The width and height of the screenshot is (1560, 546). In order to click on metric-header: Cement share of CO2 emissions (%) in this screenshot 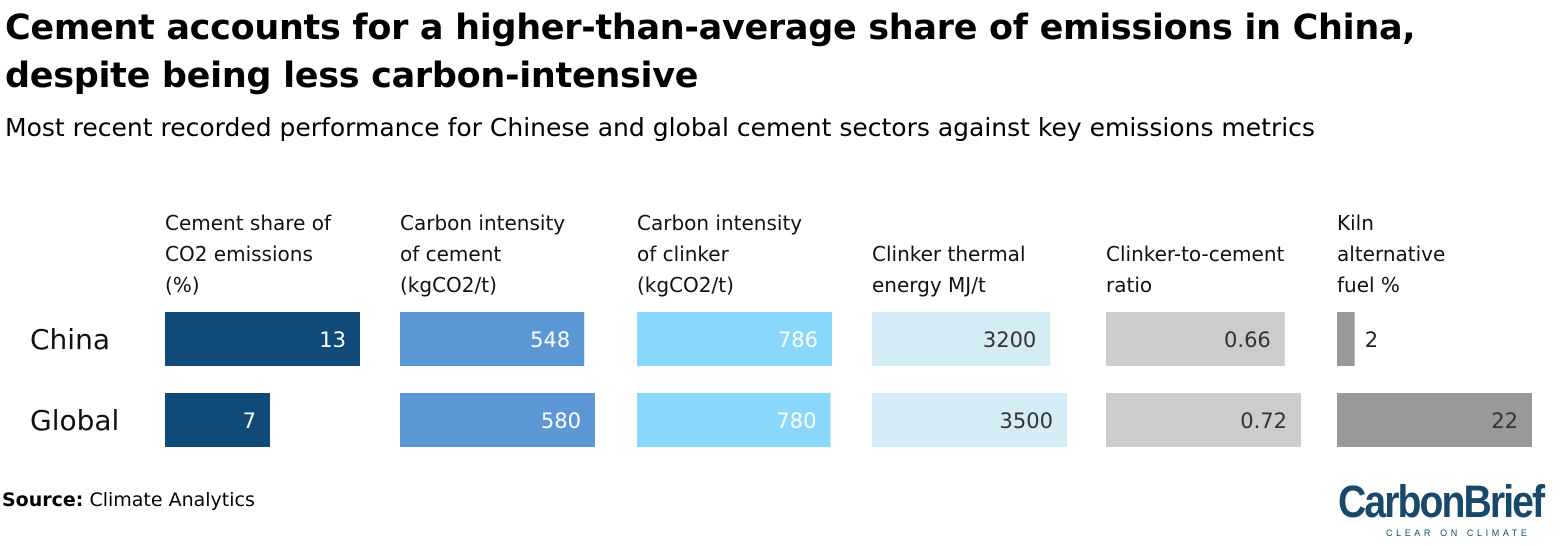, I will do `click(248, 254)`.